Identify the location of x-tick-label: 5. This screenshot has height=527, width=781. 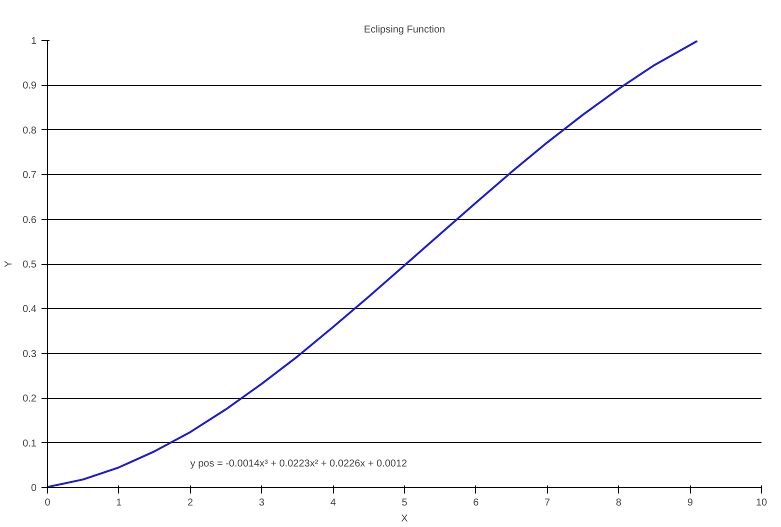
(405, 503).